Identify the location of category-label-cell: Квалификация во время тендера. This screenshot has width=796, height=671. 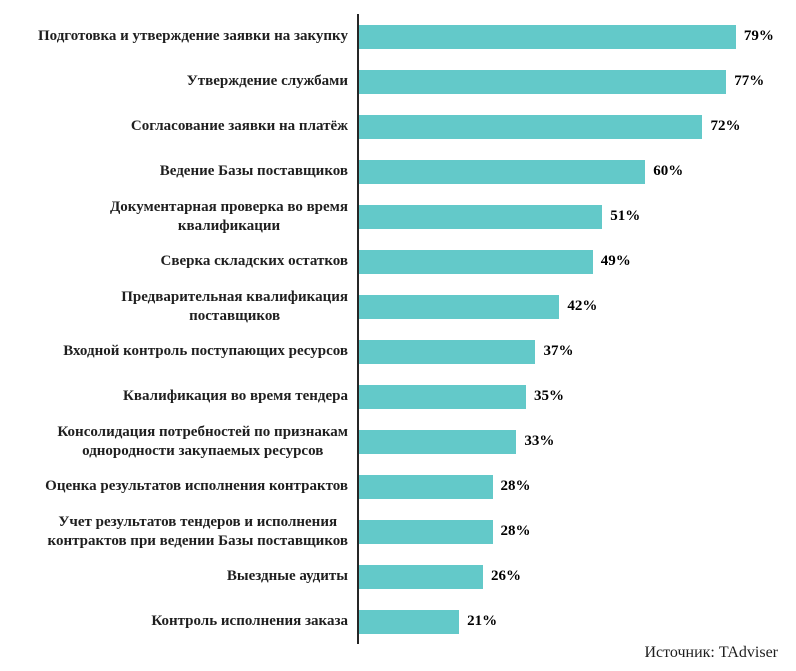
(178, 396).